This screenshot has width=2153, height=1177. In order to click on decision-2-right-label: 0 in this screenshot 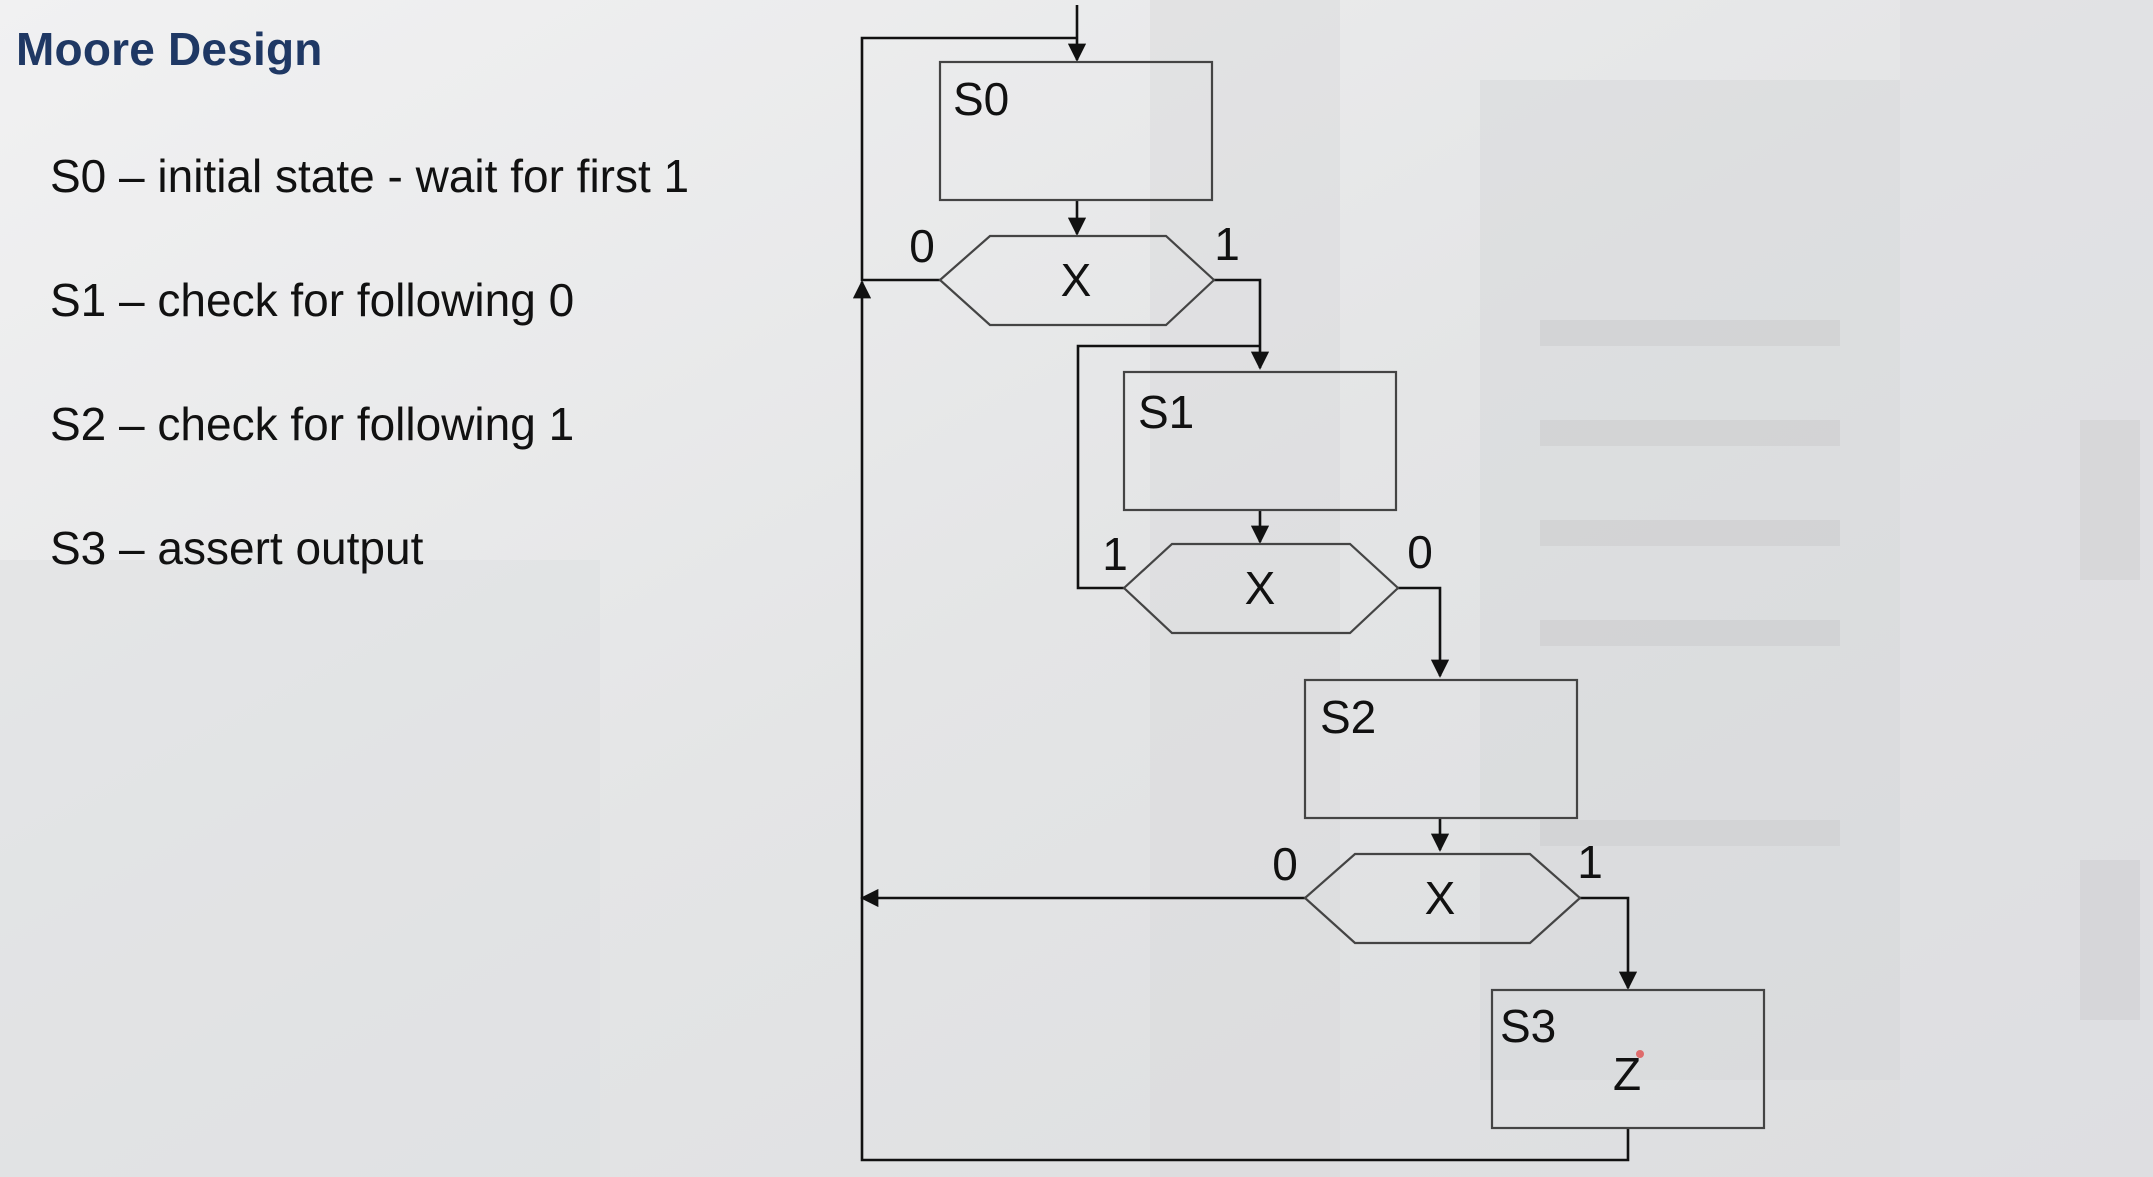, I will do `click(1420, 552)`.